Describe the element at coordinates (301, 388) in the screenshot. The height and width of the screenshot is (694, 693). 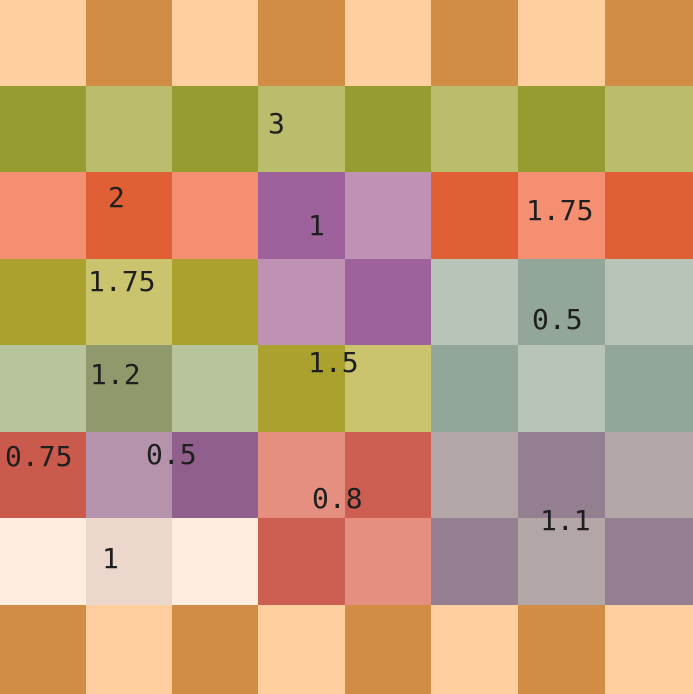
I see `board-cell-r4-c3` at that location.